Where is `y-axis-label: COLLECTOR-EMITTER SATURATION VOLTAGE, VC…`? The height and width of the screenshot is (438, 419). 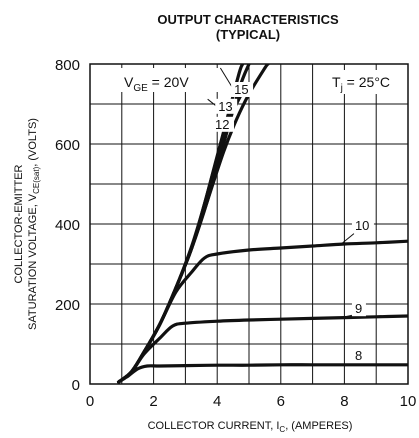
y-axis-label: COLLECTOR-EMITTER SATURATION VOLTAGE, VC… is located at coordinates (27, 224).